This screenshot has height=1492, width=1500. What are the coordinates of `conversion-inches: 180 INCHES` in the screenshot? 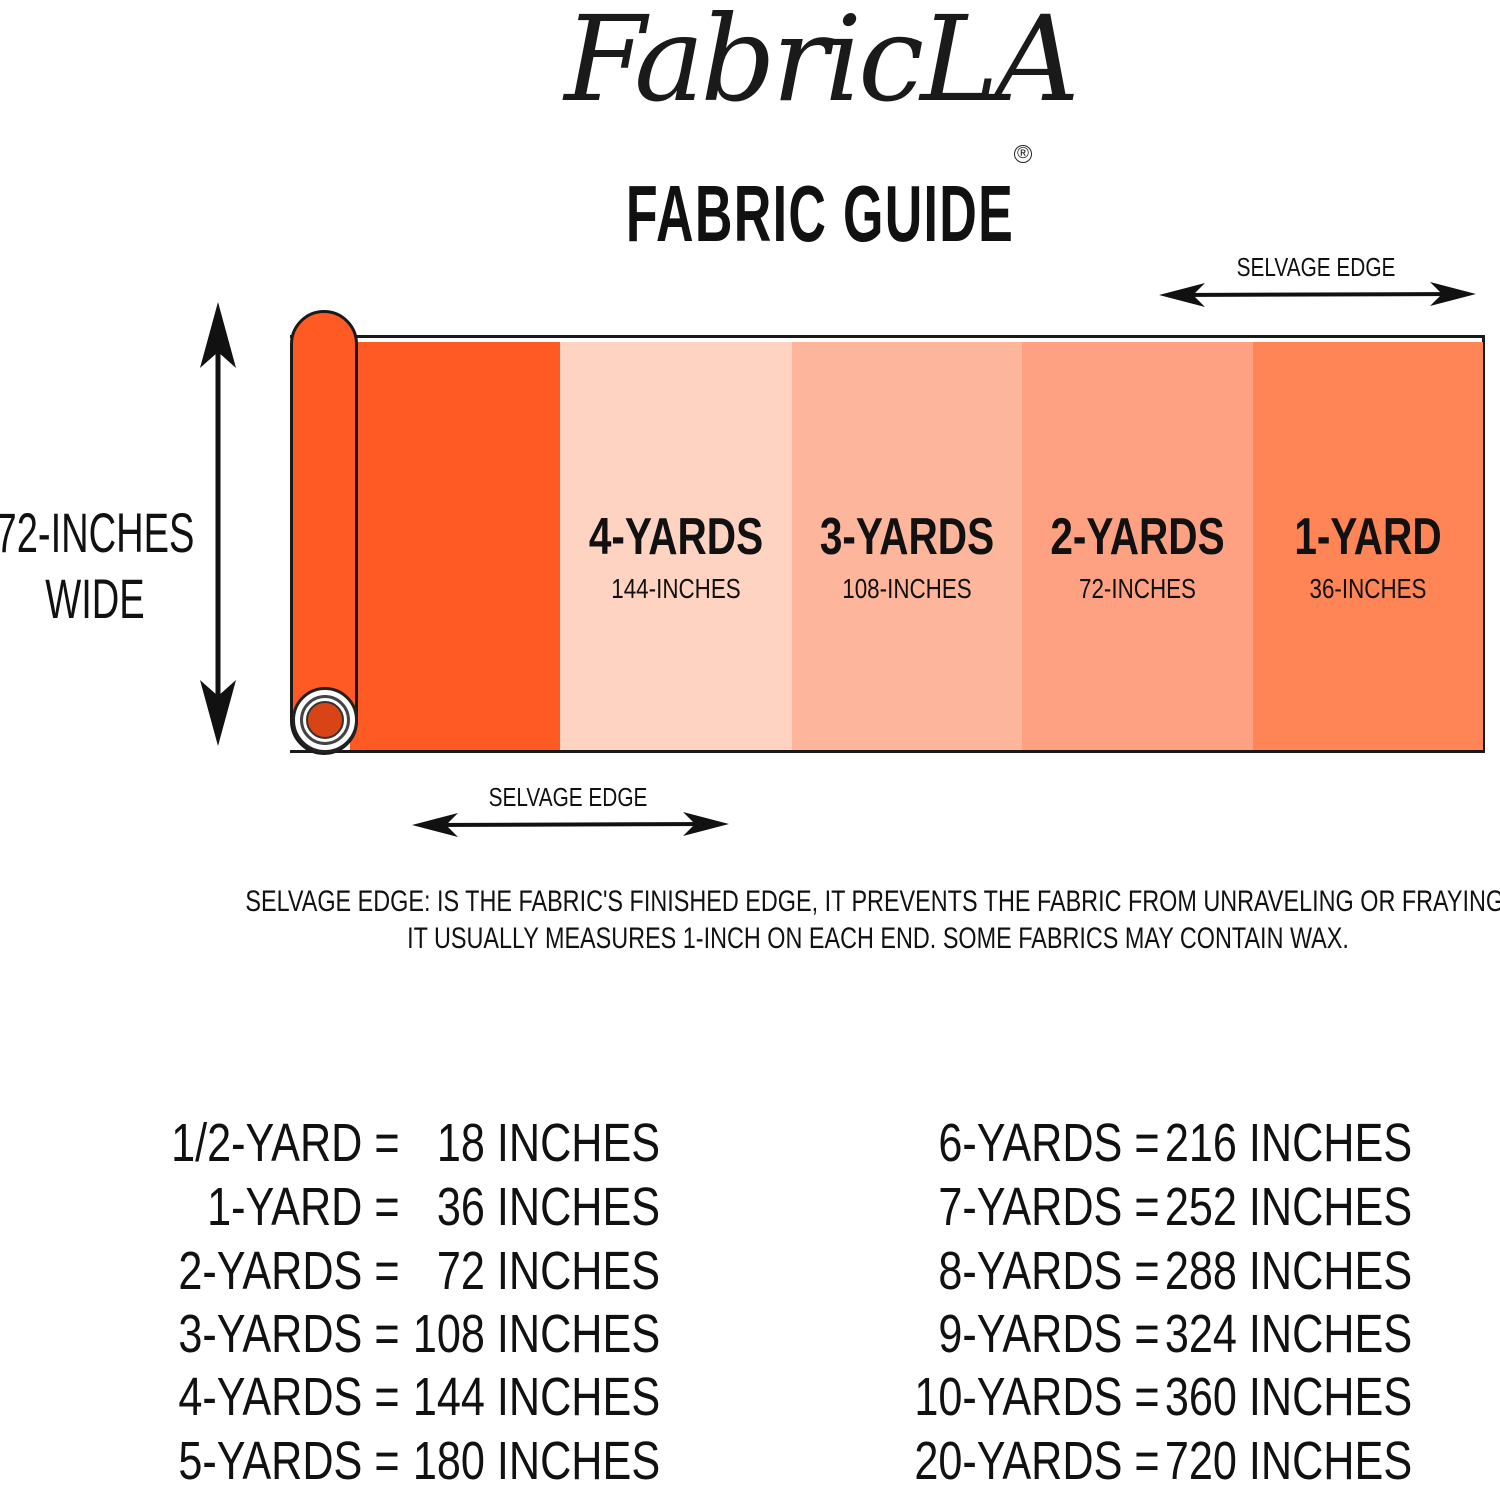 It's located at (536, 1461).